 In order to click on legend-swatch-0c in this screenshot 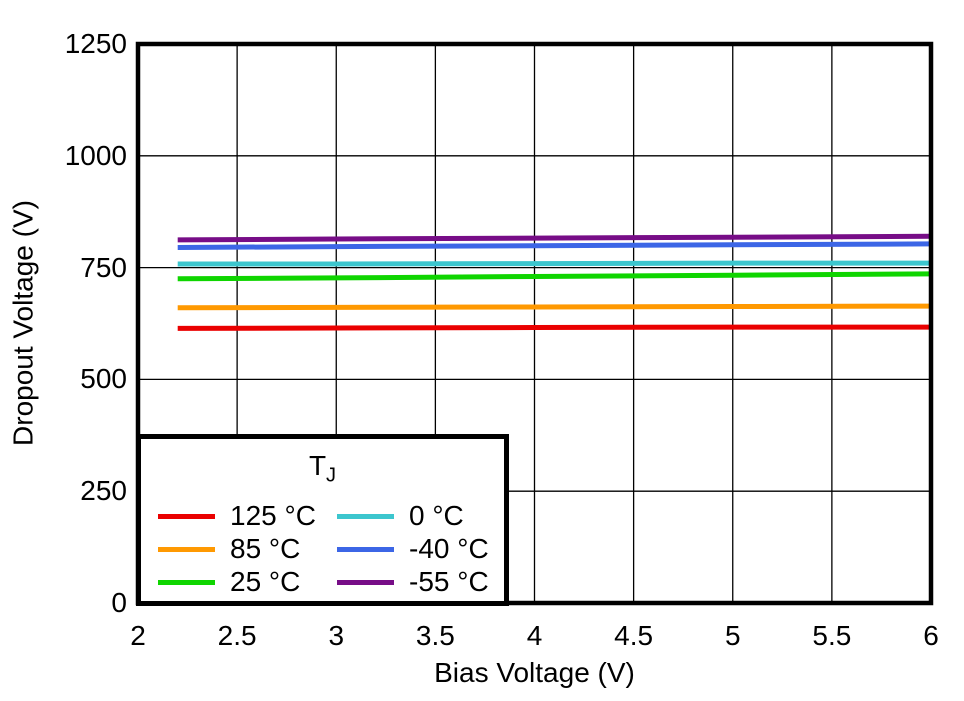, I will do `click(365, 516)`.